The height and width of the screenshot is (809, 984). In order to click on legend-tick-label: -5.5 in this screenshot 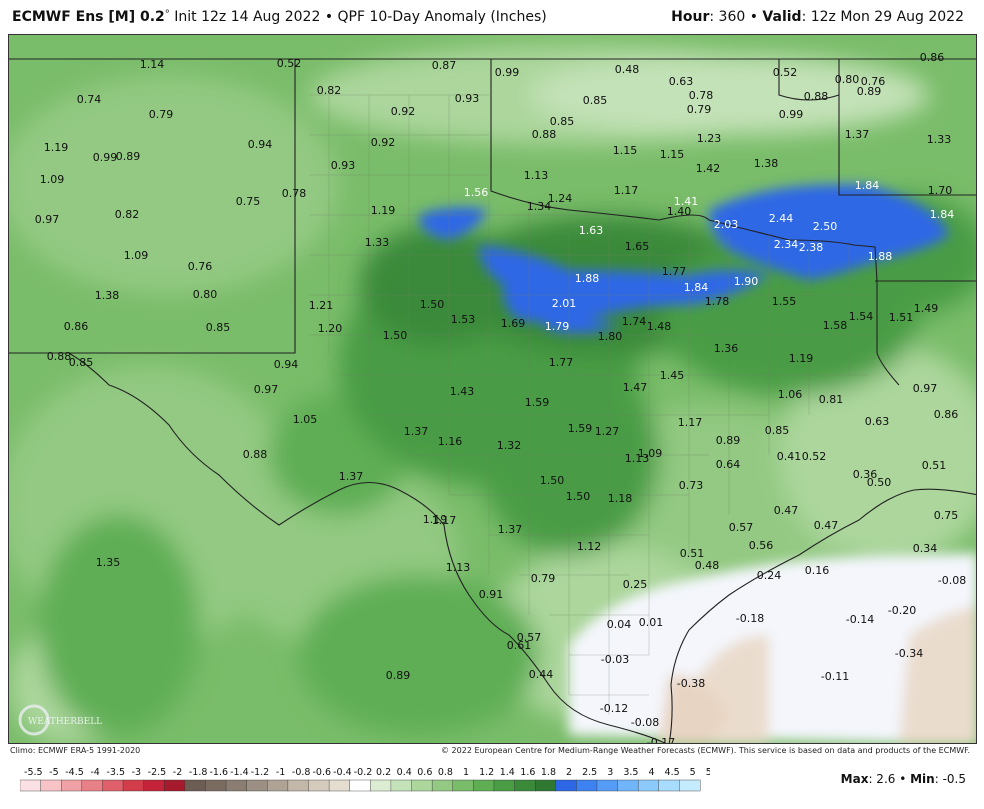, I will do `click(33, 772)`.